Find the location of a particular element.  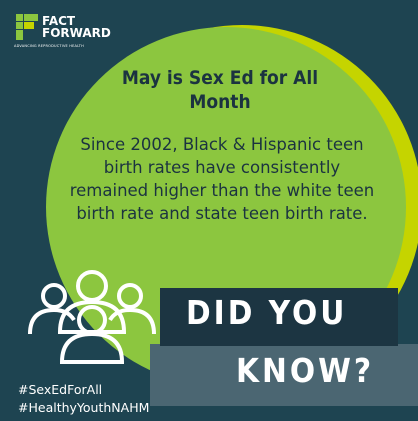

banner-back is located at coordinates (284, 375).